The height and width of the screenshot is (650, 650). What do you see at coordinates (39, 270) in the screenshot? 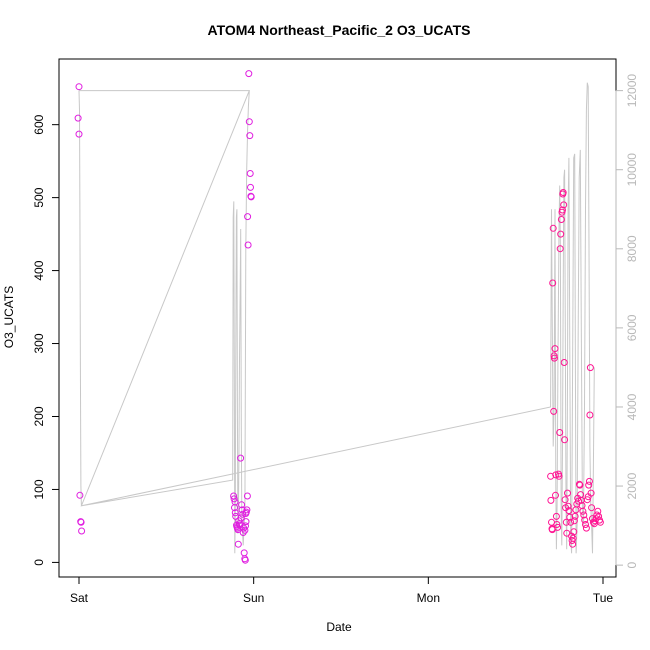
I see `y-tick-label: 400` at bounding box center [39, 270].